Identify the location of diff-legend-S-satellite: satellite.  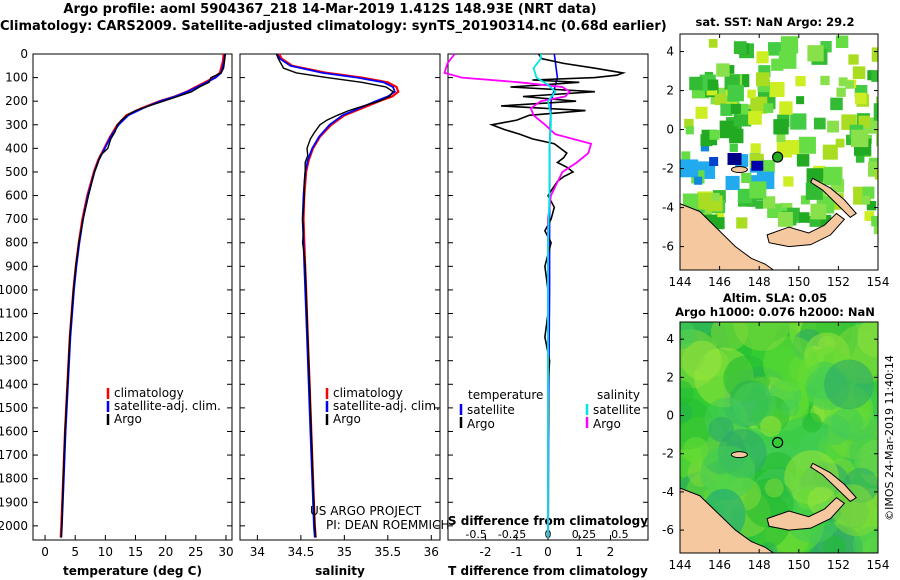
(617, 410).